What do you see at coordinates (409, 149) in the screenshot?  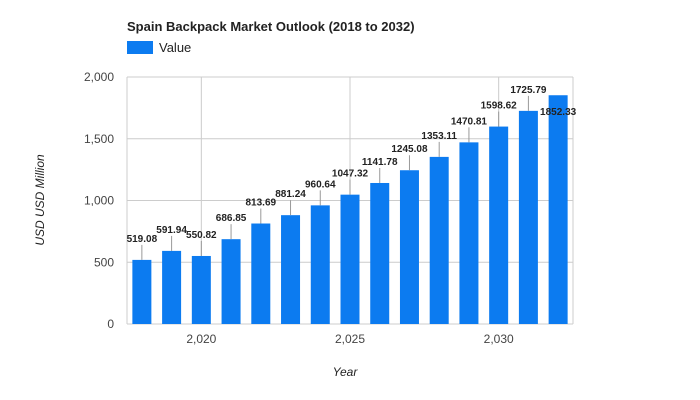 I see `data-label: 1245.08` at bounding box center [409, 149].